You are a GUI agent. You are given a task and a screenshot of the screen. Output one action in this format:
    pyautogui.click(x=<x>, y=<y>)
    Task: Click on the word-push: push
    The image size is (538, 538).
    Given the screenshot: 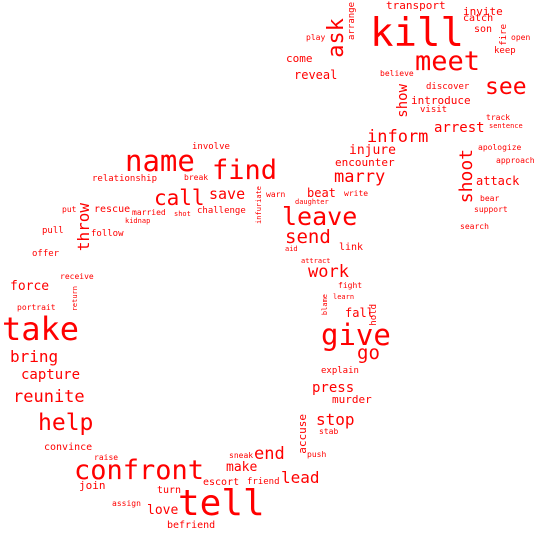 What is the action you would take?
    pyautogui.click(x=317, y=454)
    